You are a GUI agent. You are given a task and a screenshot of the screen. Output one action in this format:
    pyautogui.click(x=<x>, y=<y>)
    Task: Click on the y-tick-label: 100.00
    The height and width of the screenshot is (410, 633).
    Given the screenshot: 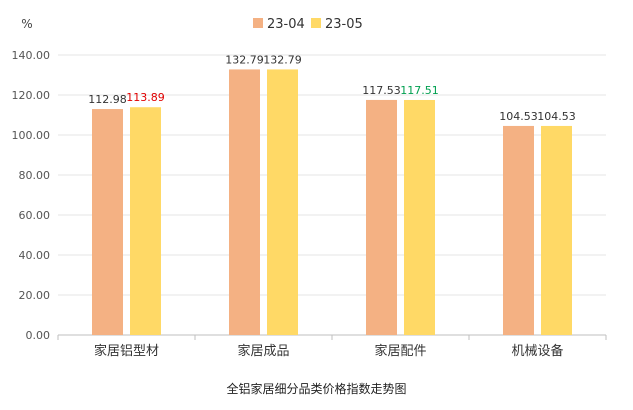 What is the action you would take?
    pyautogui.click(x=31, y=135)
    